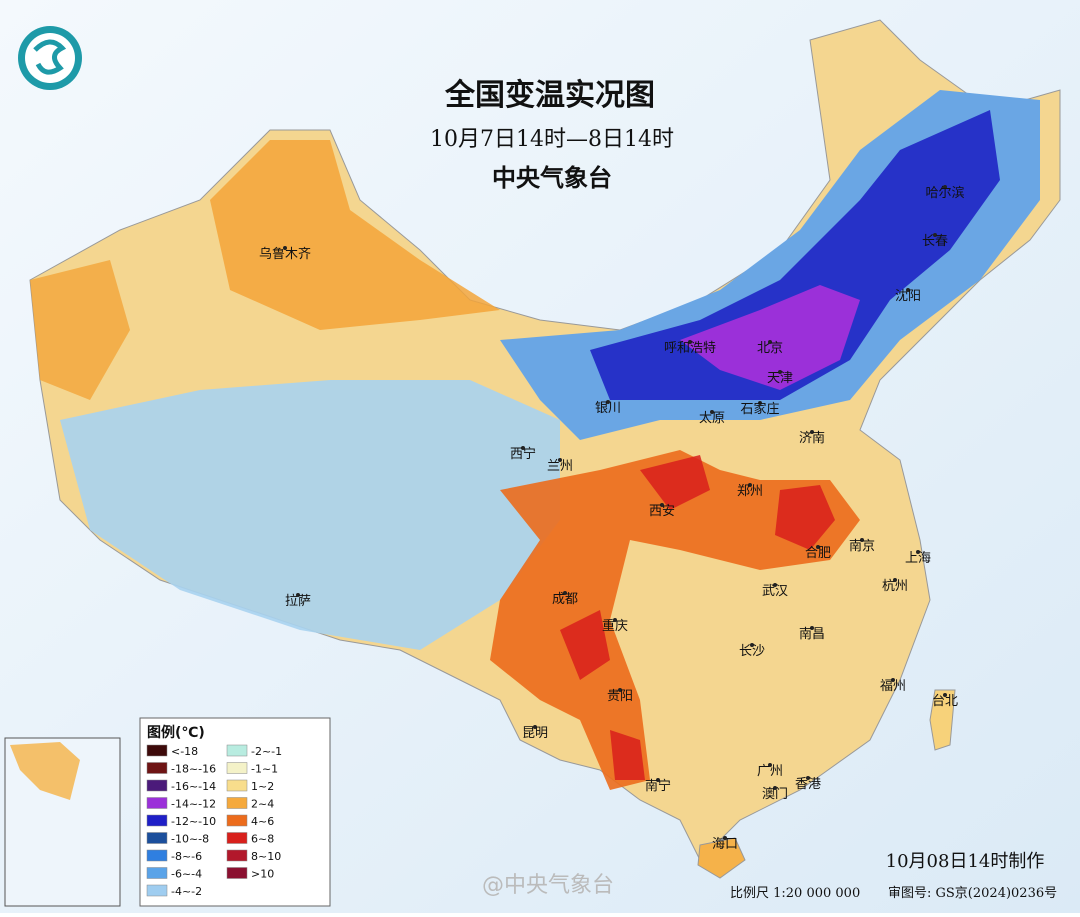  What do you see at coordinates (759, 409) in the screenshot?
I see `city-label: 石家庄` at bounding box center [759, 409].